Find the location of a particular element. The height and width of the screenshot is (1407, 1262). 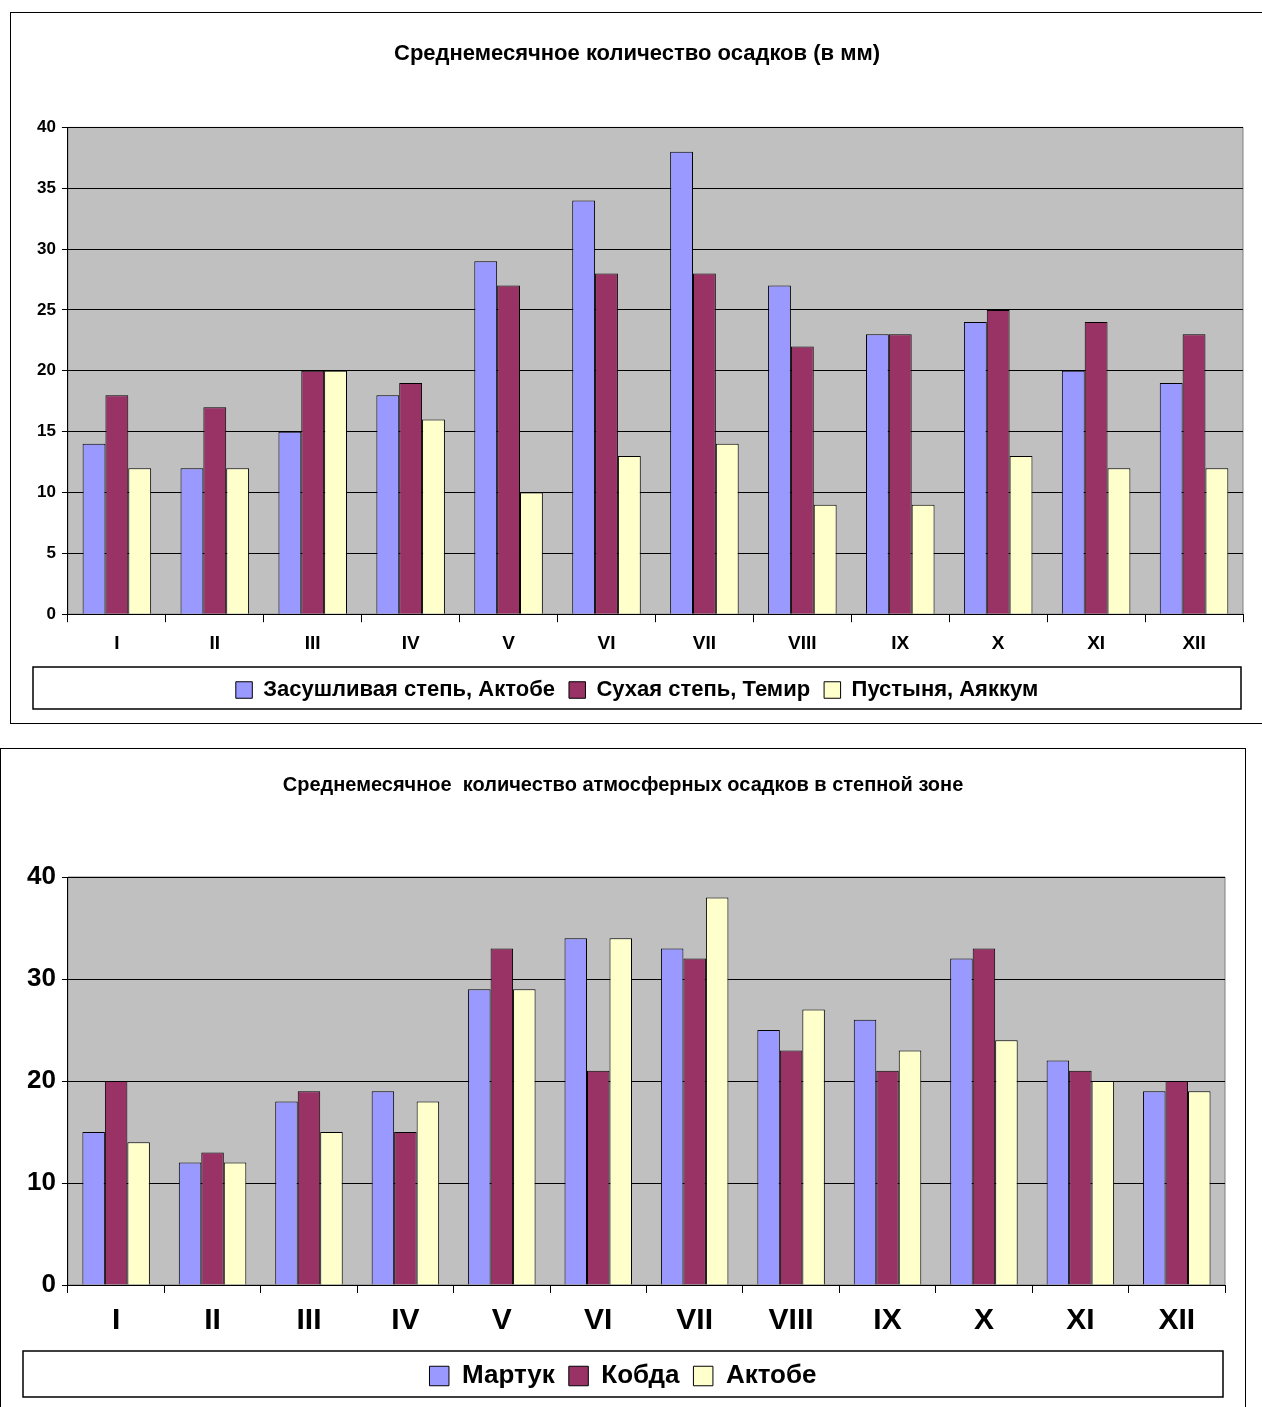

legend-label: Кобда is located at coordinates (640, 1374).